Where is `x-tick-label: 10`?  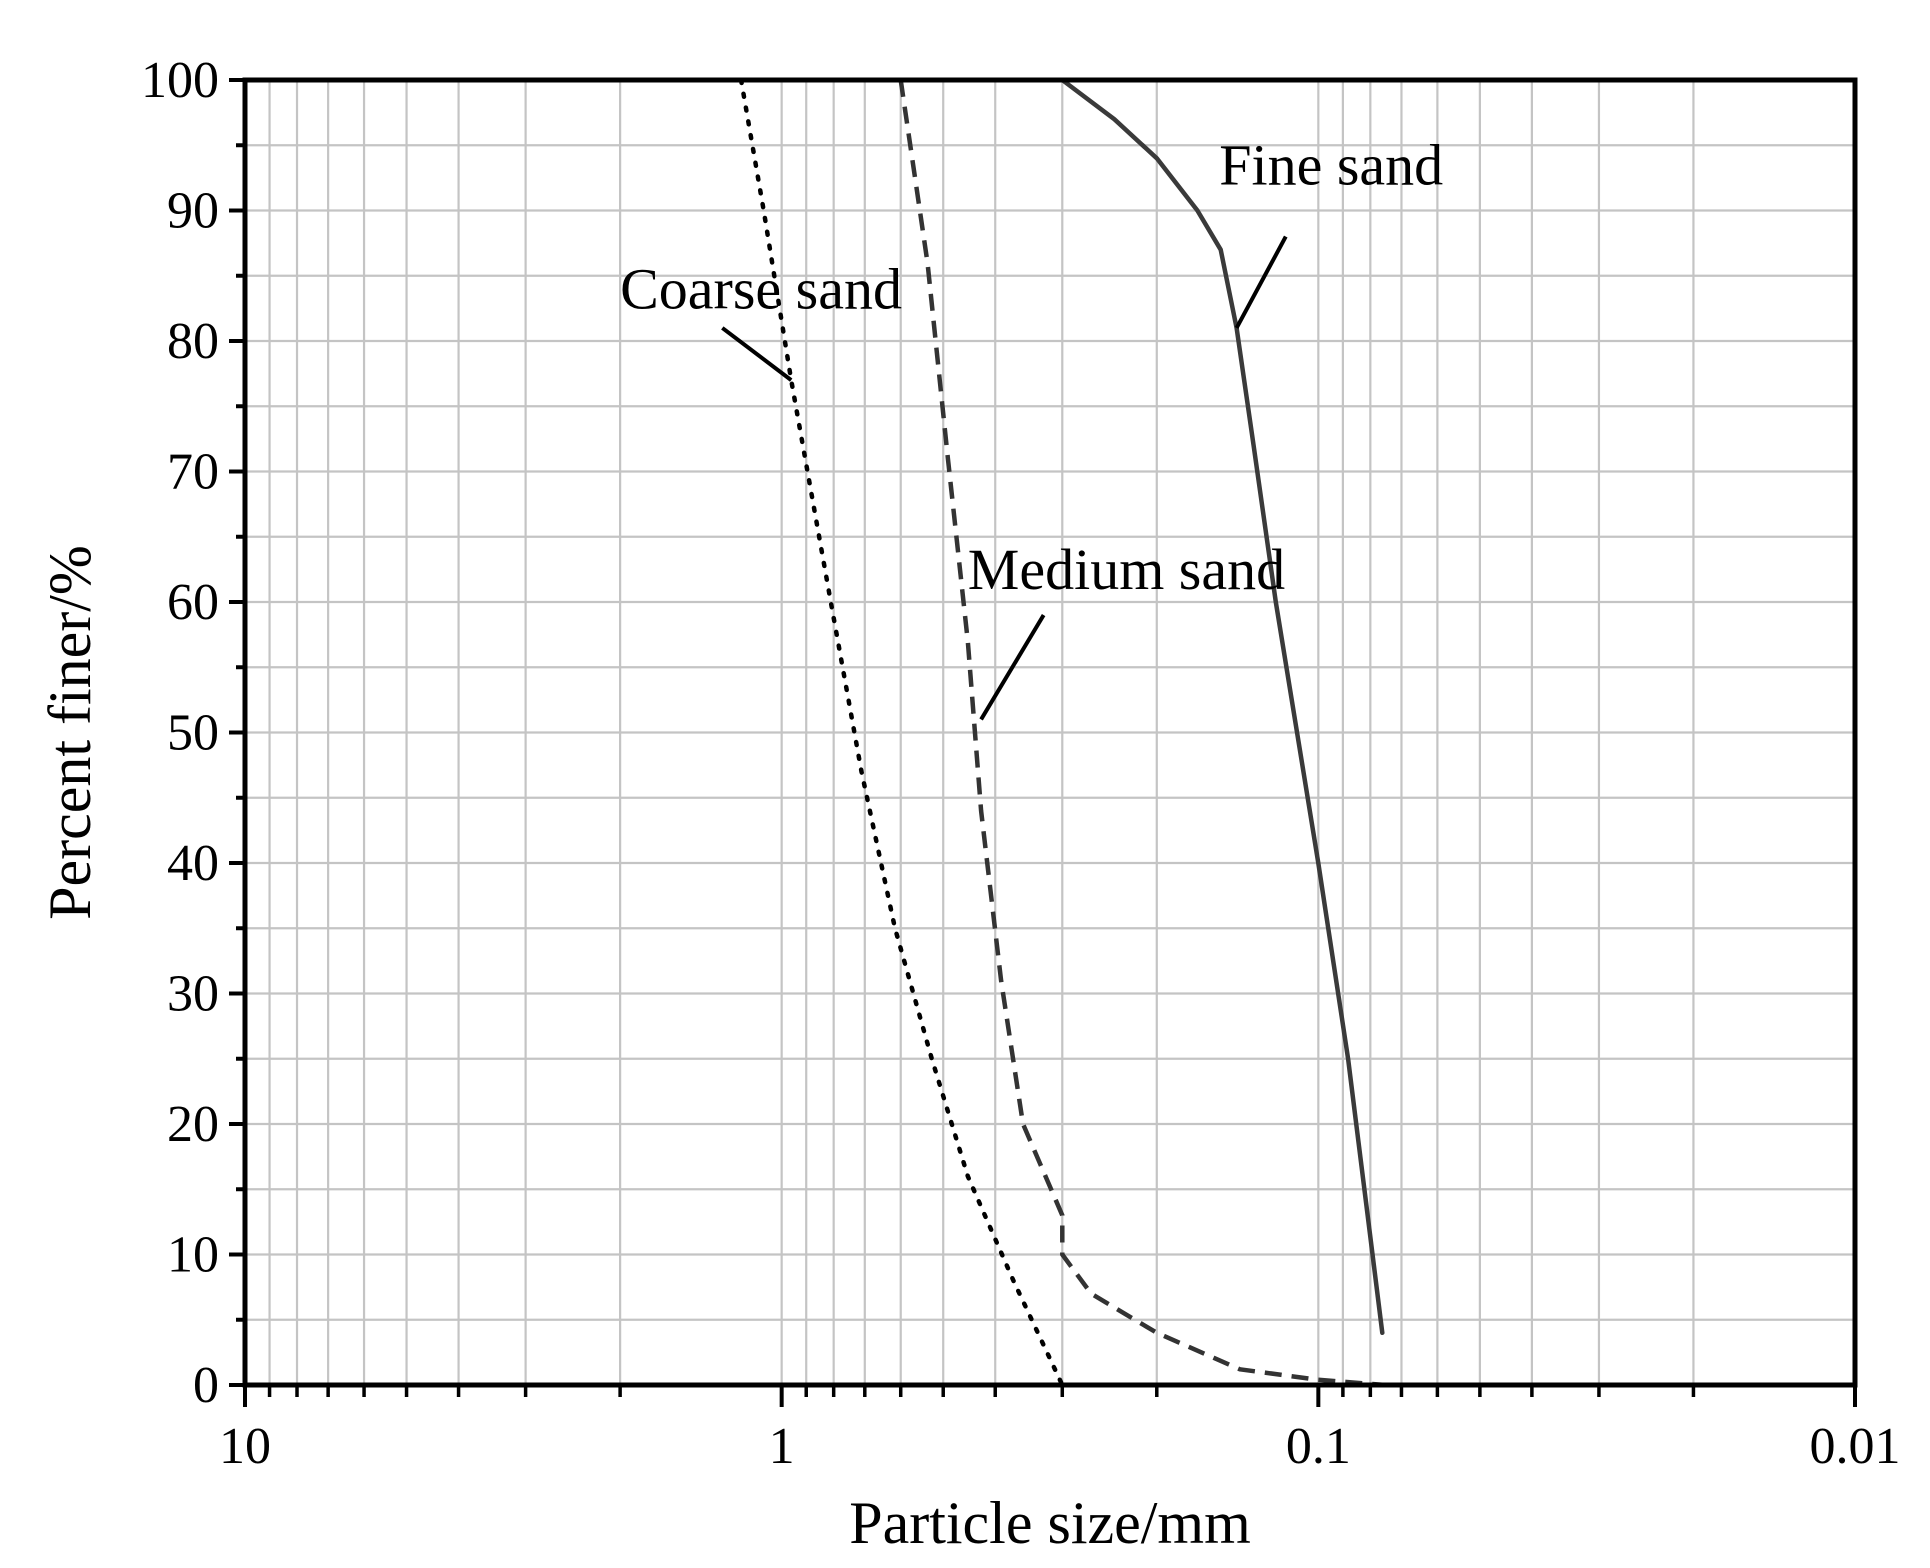
x-tick-label: 10 is located at coordinates (245, 1446).